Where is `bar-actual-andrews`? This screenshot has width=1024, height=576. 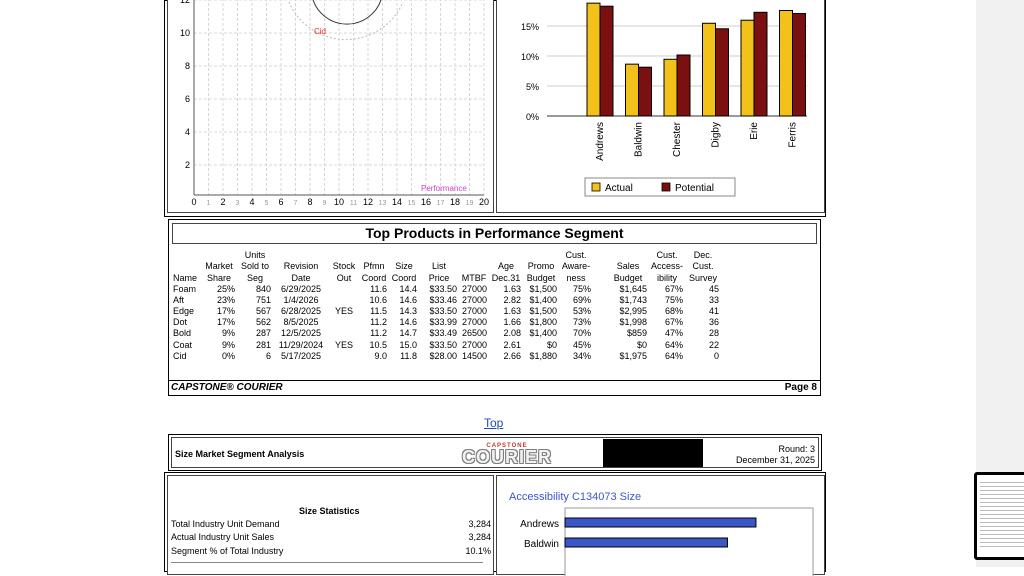 bar-actual-andrews is located at coordinates (593, 59).